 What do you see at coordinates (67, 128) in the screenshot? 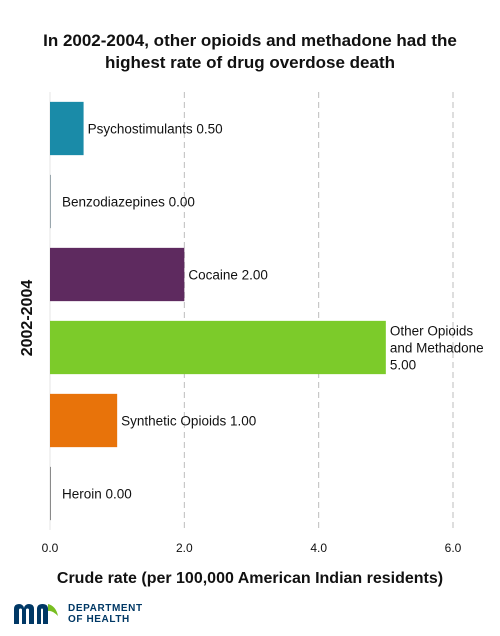
I see `bar-psychostimulants` at bounding box center [67, 128].